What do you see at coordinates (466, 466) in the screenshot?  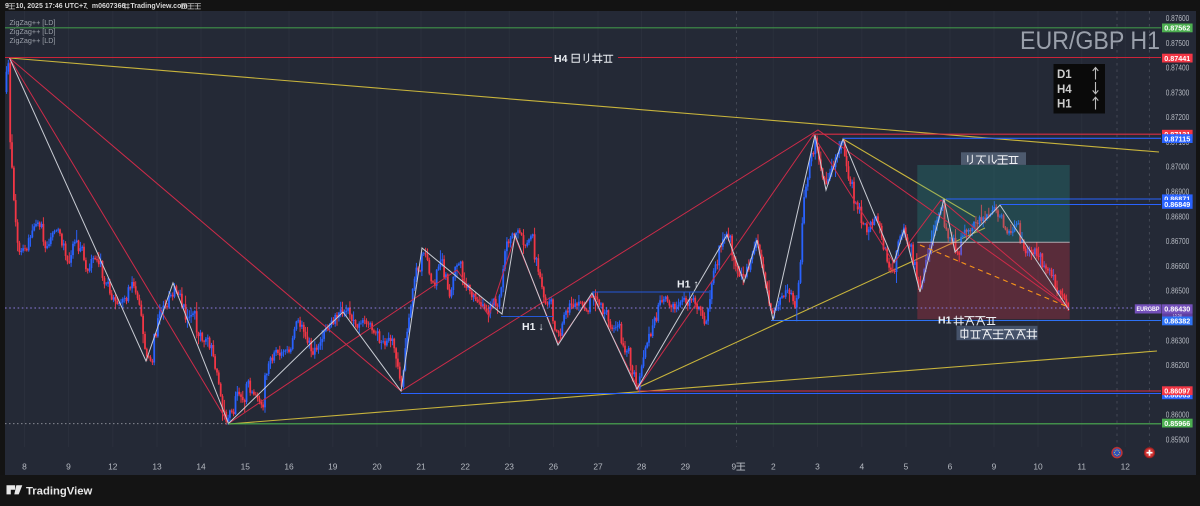 I see `svg-text: 22` at bounding box center [466, 466].